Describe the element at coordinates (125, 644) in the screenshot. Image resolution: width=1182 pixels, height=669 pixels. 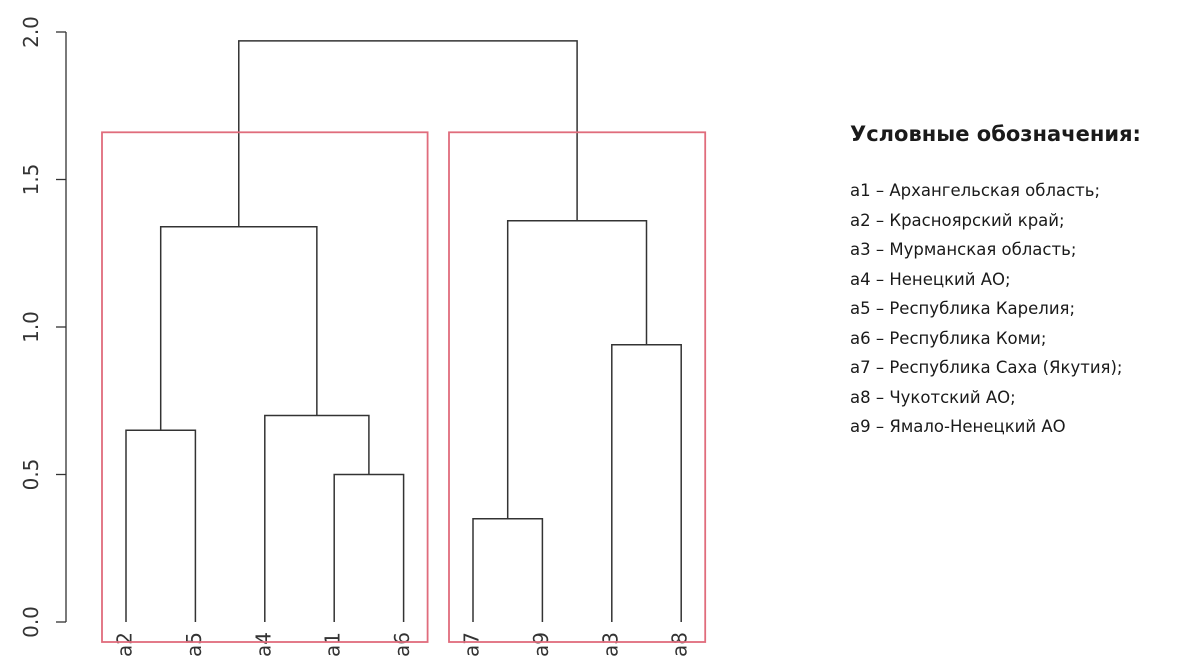
I see `leaf-label: a2` at that location.